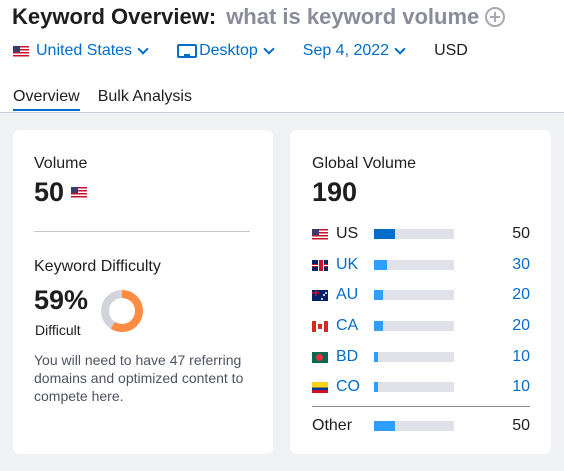 The height and width of the screenshot is (471, 564). What do you see at coordinates (384, 426) in the screenshot?
I see `other-bar-fill` at bounding box center [384, 426].